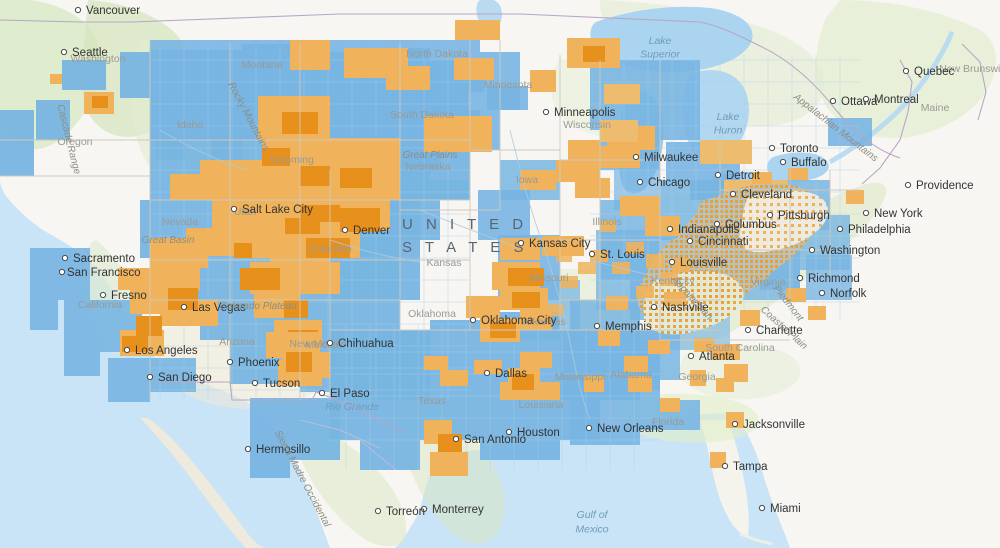 The width and height of the screenshot is (1000, 548). What do you see at coordinates (505, 374) in the screenshot?
I see `city-marker: Dallas` at bounding box center [505, 374].